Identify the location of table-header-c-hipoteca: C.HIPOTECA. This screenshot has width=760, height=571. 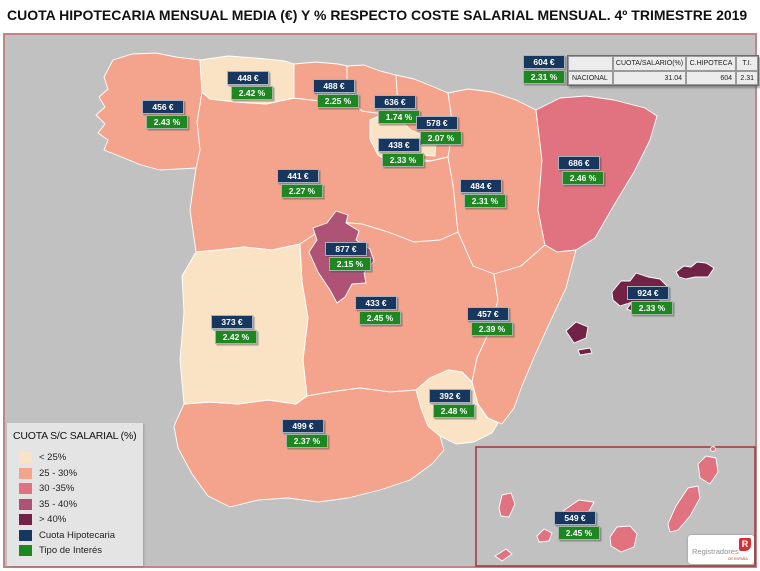
(711, 63).